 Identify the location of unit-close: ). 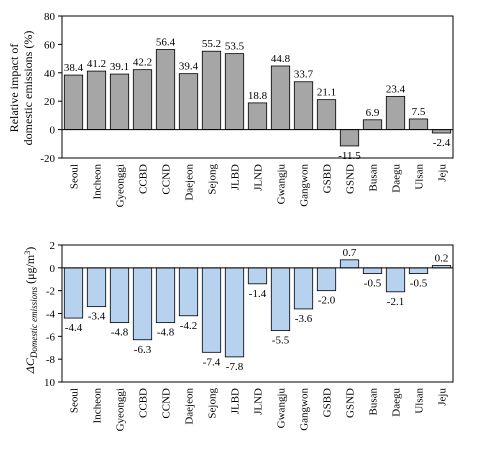
(30, 249).